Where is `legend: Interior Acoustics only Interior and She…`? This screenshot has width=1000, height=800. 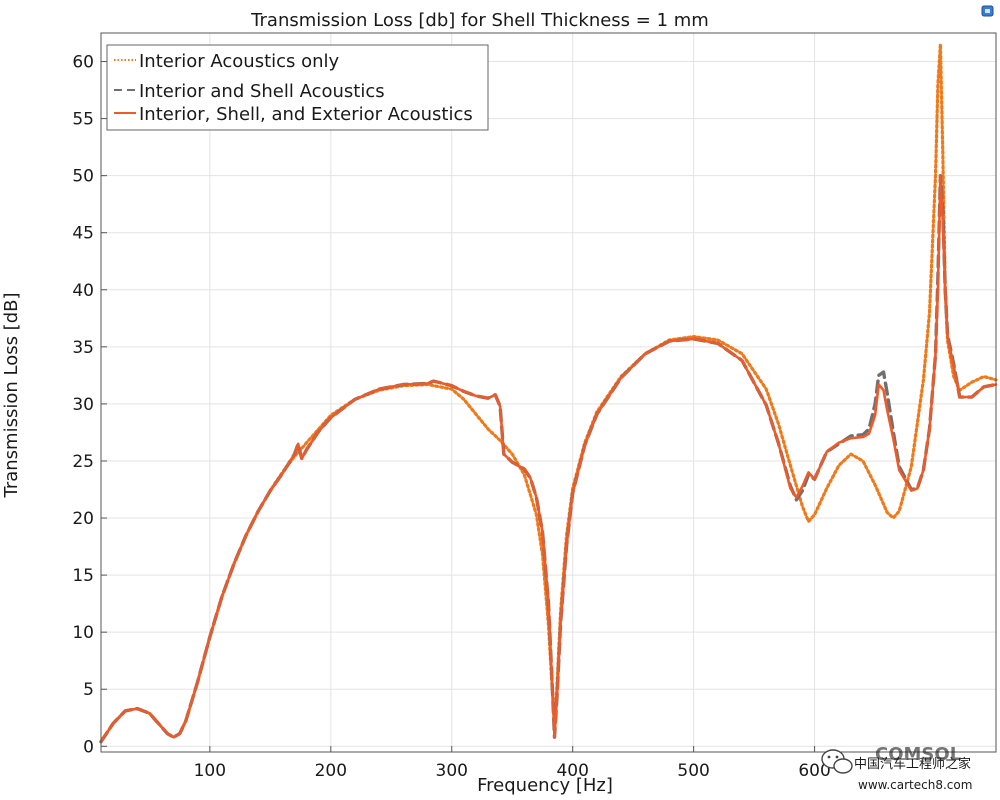 legend: Interior Acoustics only Interior and She… is located at coordinates (297, 87).